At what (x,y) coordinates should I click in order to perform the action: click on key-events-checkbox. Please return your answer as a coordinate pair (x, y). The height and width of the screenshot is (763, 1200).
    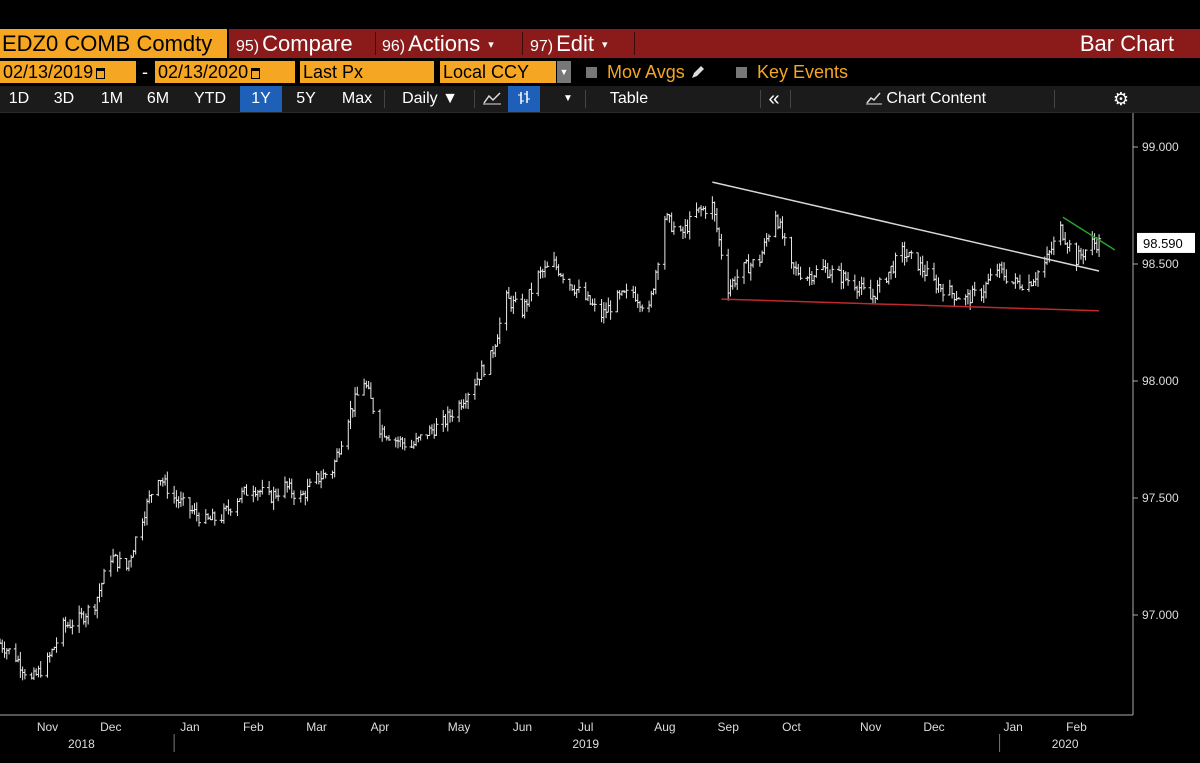
    Looking at the image, I should click on (741, 72).